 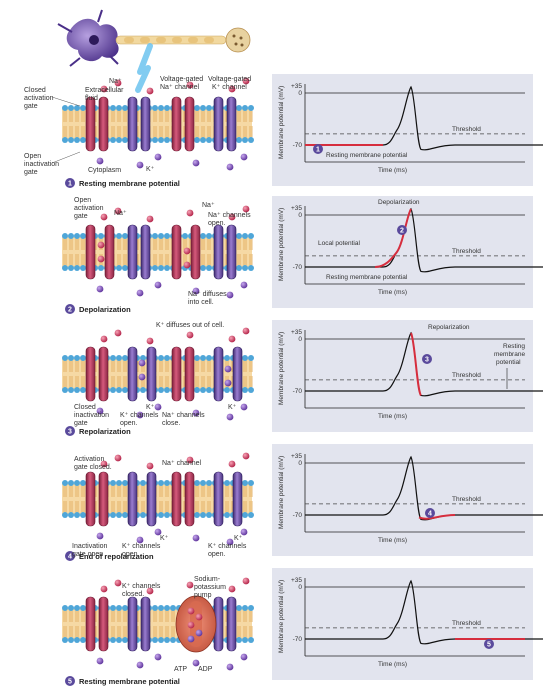 I want to click on highlight-hyperpolarization, so click(x=437, y=517).